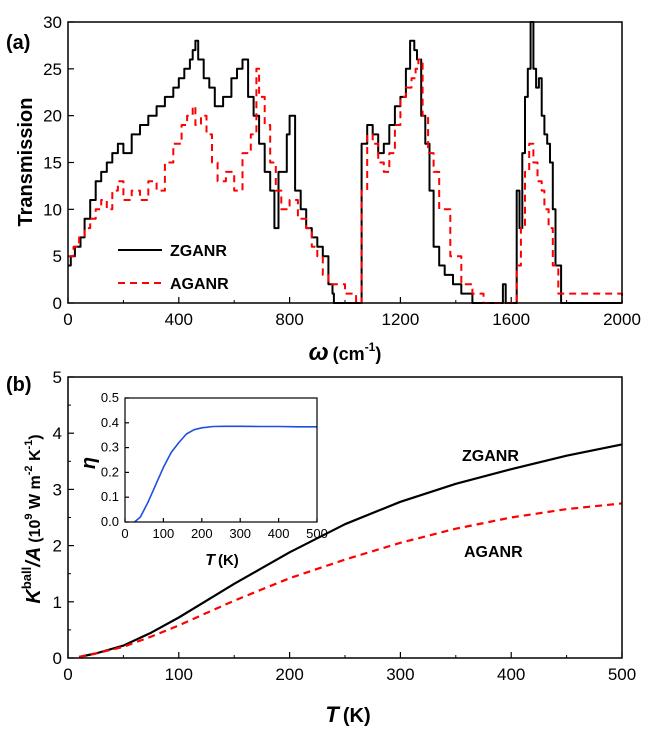 This screenshot has height=735, width=665. What do you see at coordinates (35, 457) in the screenshot?
I see `panel-b-ylabel-unit-k: K` at bounding box center [35, 457].